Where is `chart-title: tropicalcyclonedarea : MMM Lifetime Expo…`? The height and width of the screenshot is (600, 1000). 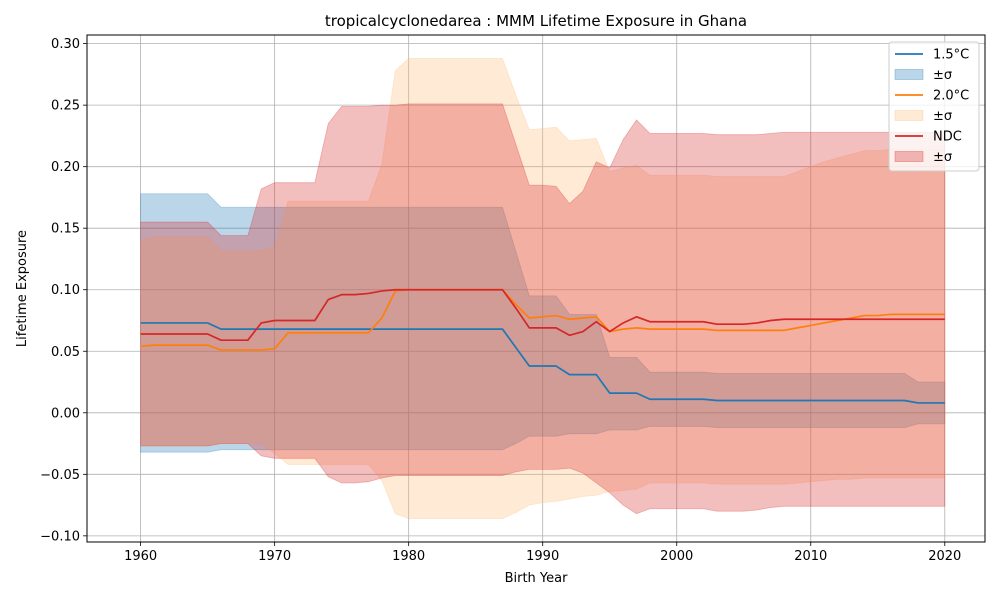 chart-title: tropicalcyclonedarea : MMM Lifetime Expo… is located at coordinates (536, 21).